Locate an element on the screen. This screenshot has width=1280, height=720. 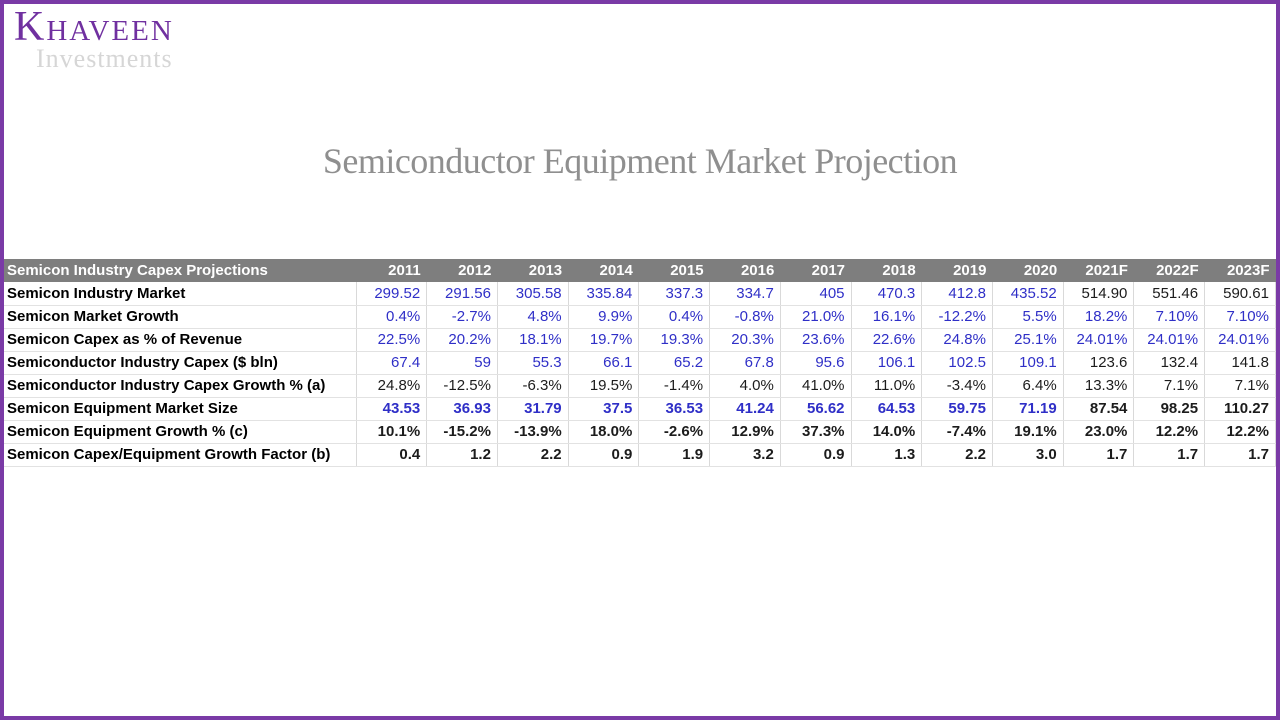
row-label: Semicon Equipment Market Size is located at coordinates (180, 409).